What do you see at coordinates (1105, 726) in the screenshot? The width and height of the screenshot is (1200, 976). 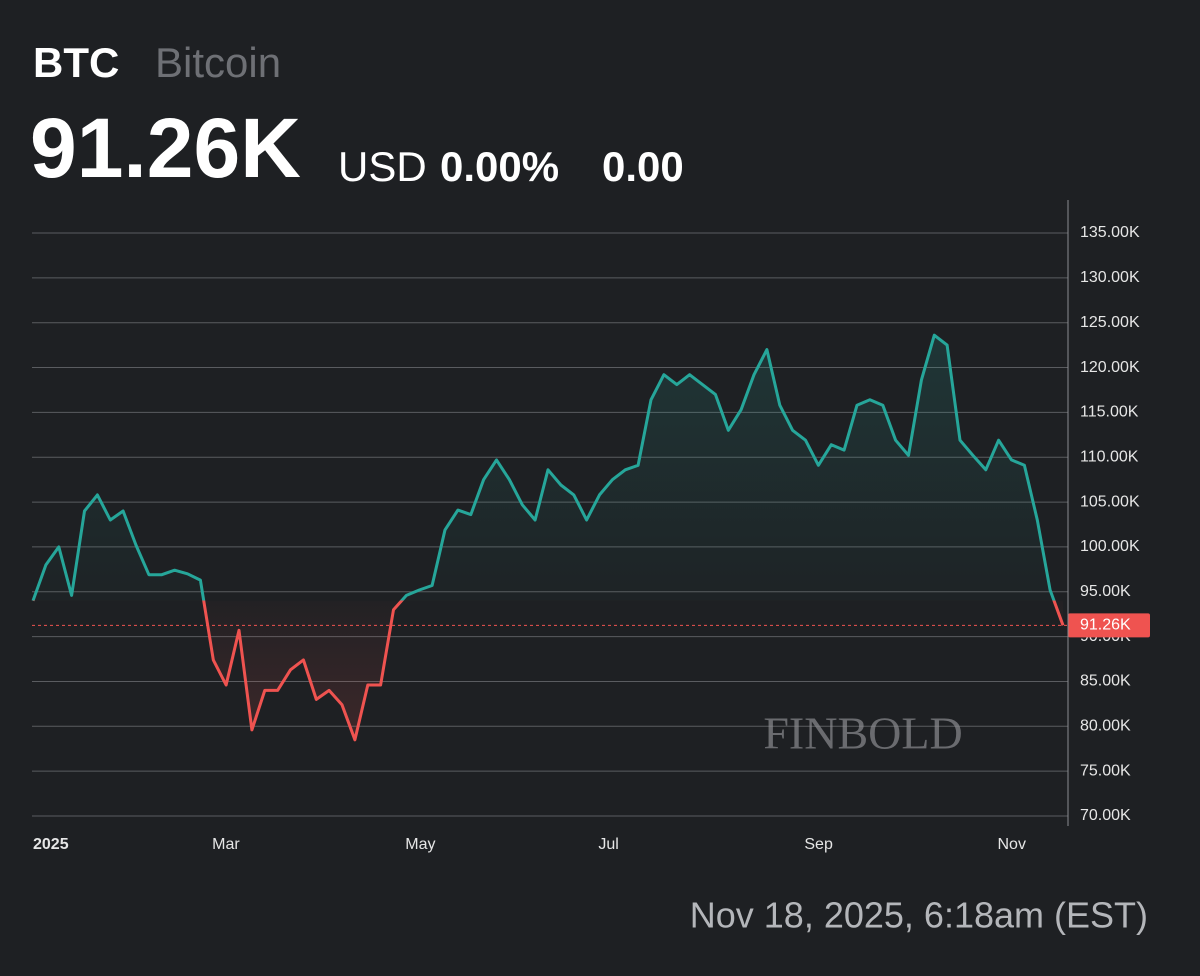 I see `y-tick-label: 80.00K` at bounding box center [1105, 726].